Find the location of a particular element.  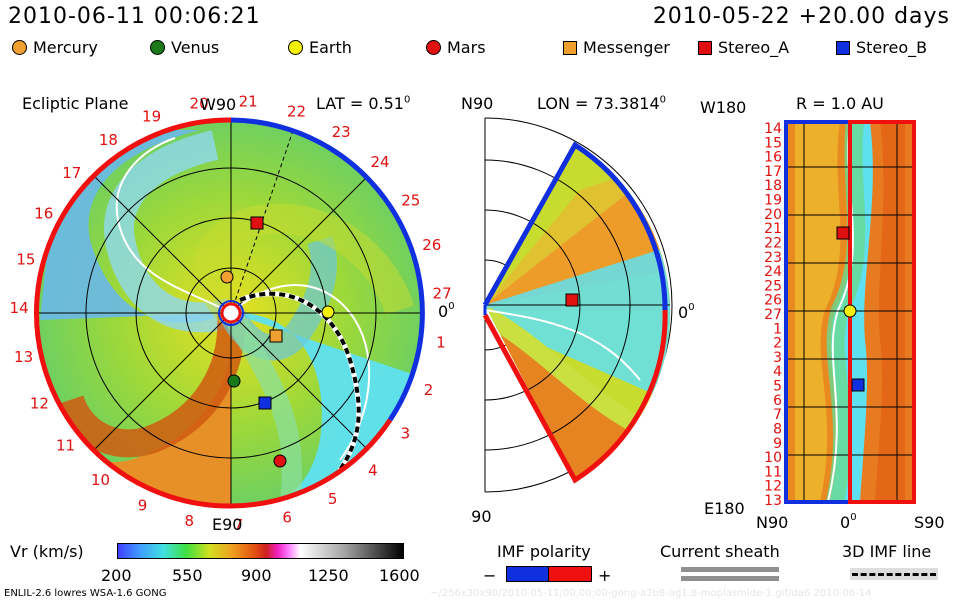

latlon-y-label: 3 is located at coordinates (777, 358).